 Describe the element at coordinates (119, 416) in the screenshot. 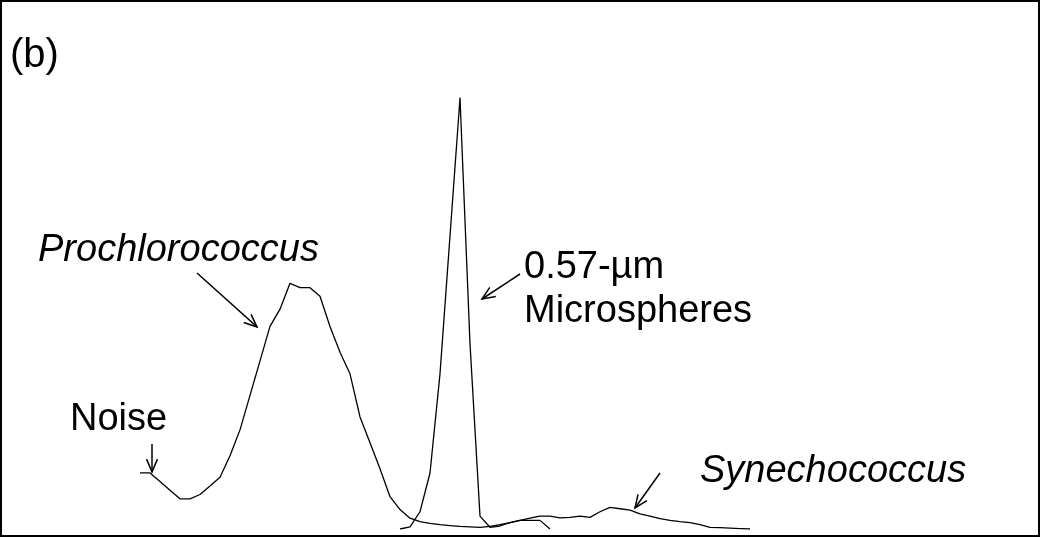

I see `annotation: Noise` at that location.